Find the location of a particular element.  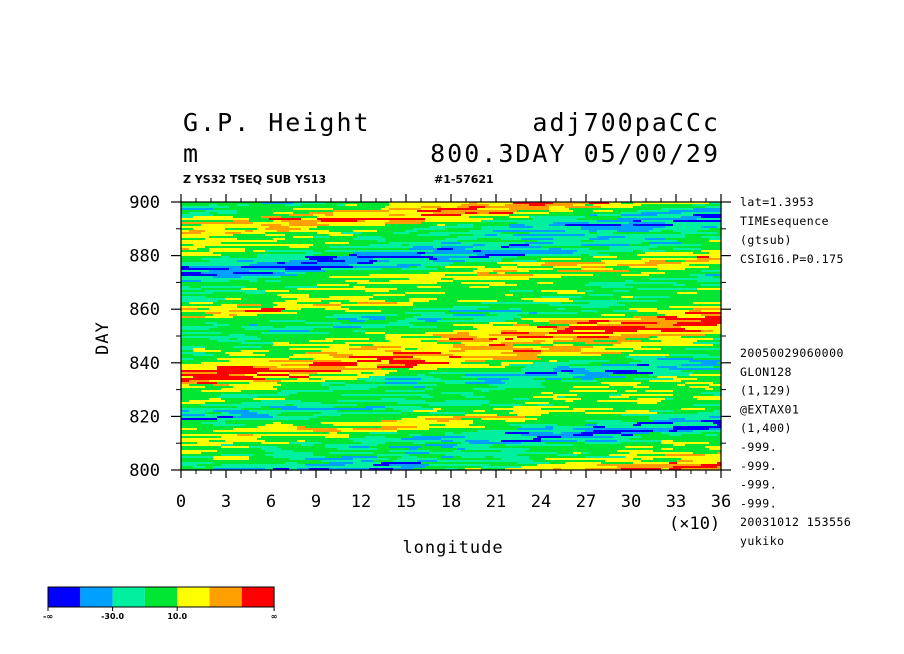

x-tick-label: 30 is located at coordinates (631, 502).